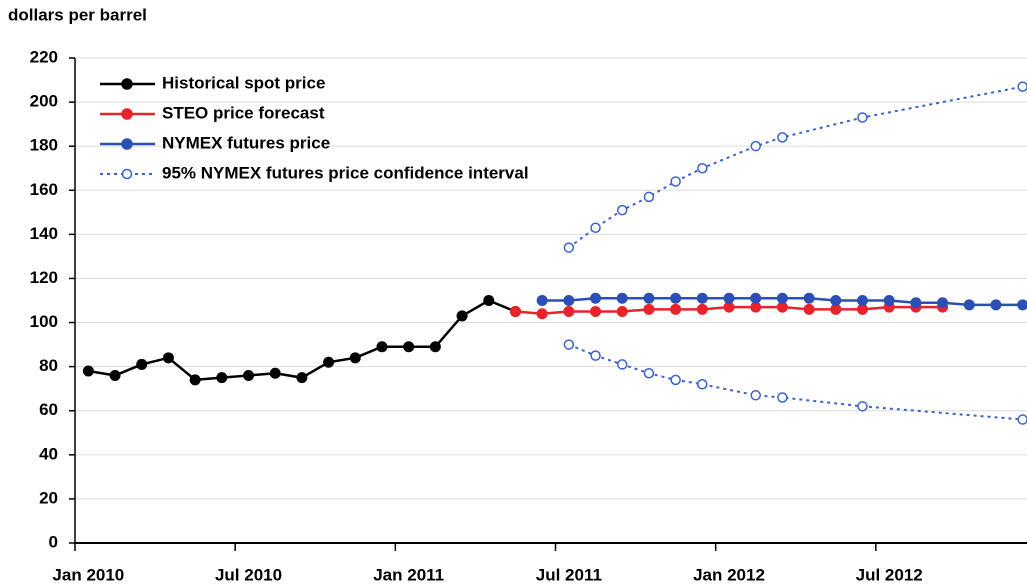 The height and width of the screenshot is (588, 1027). I want to click on y-tick-label: 0, so click(53, 541).